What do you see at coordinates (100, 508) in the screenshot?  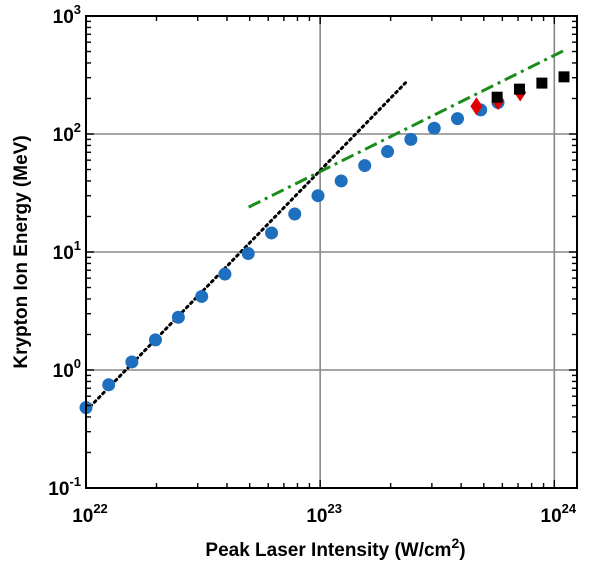 I see `x-tick-label-exp: 22` at bounding box center [100, 508].